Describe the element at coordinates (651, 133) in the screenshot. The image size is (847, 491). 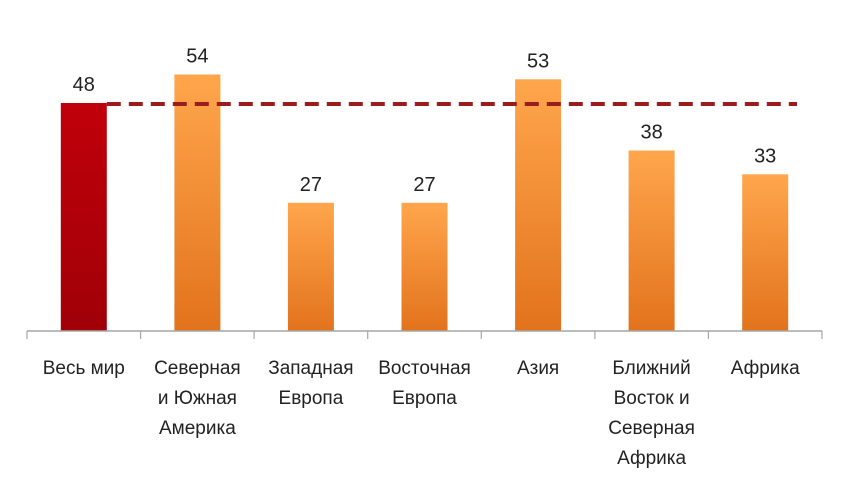
I see `value-label-5: 38` at that location.